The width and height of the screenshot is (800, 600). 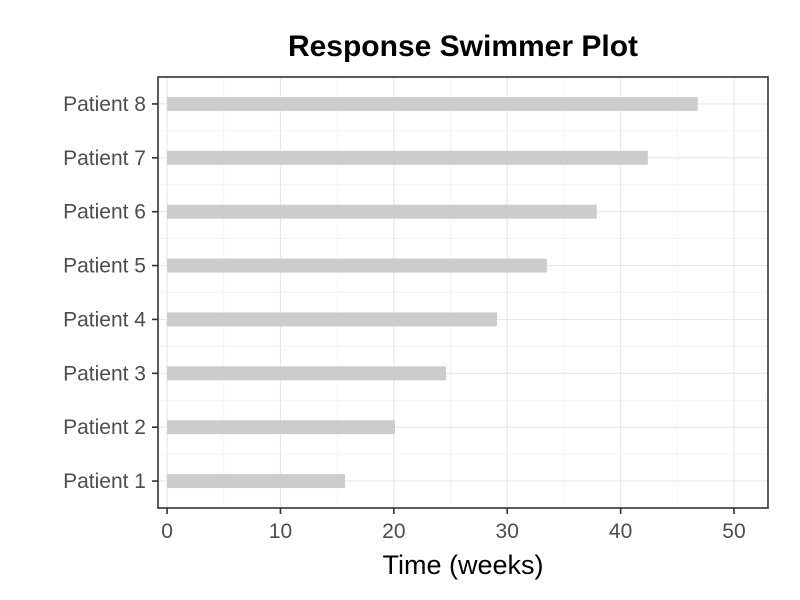 I want to click on y-tick-label: Patient 7, so click(x=104, y=158).